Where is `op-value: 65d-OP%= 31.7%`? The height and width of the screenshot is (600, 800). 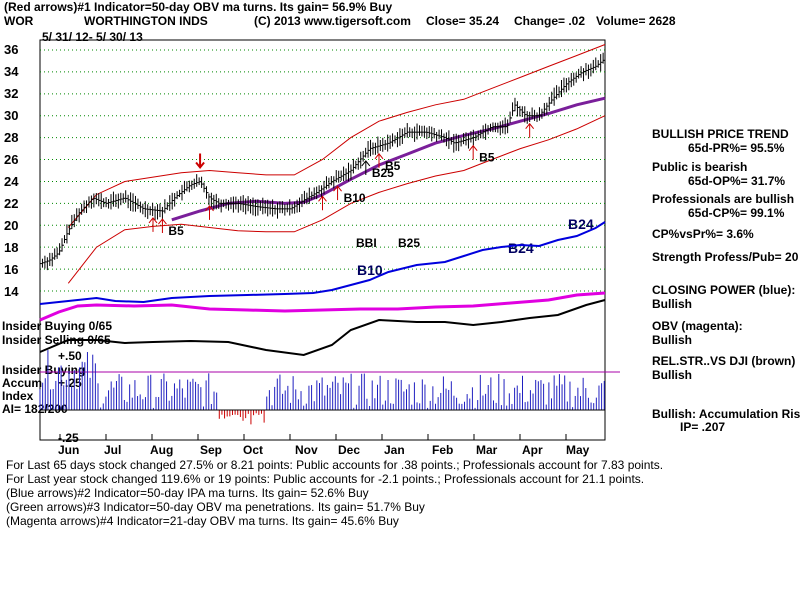
op-value: 65d-OP%= 31.7% is located at coordinates (737, 181).